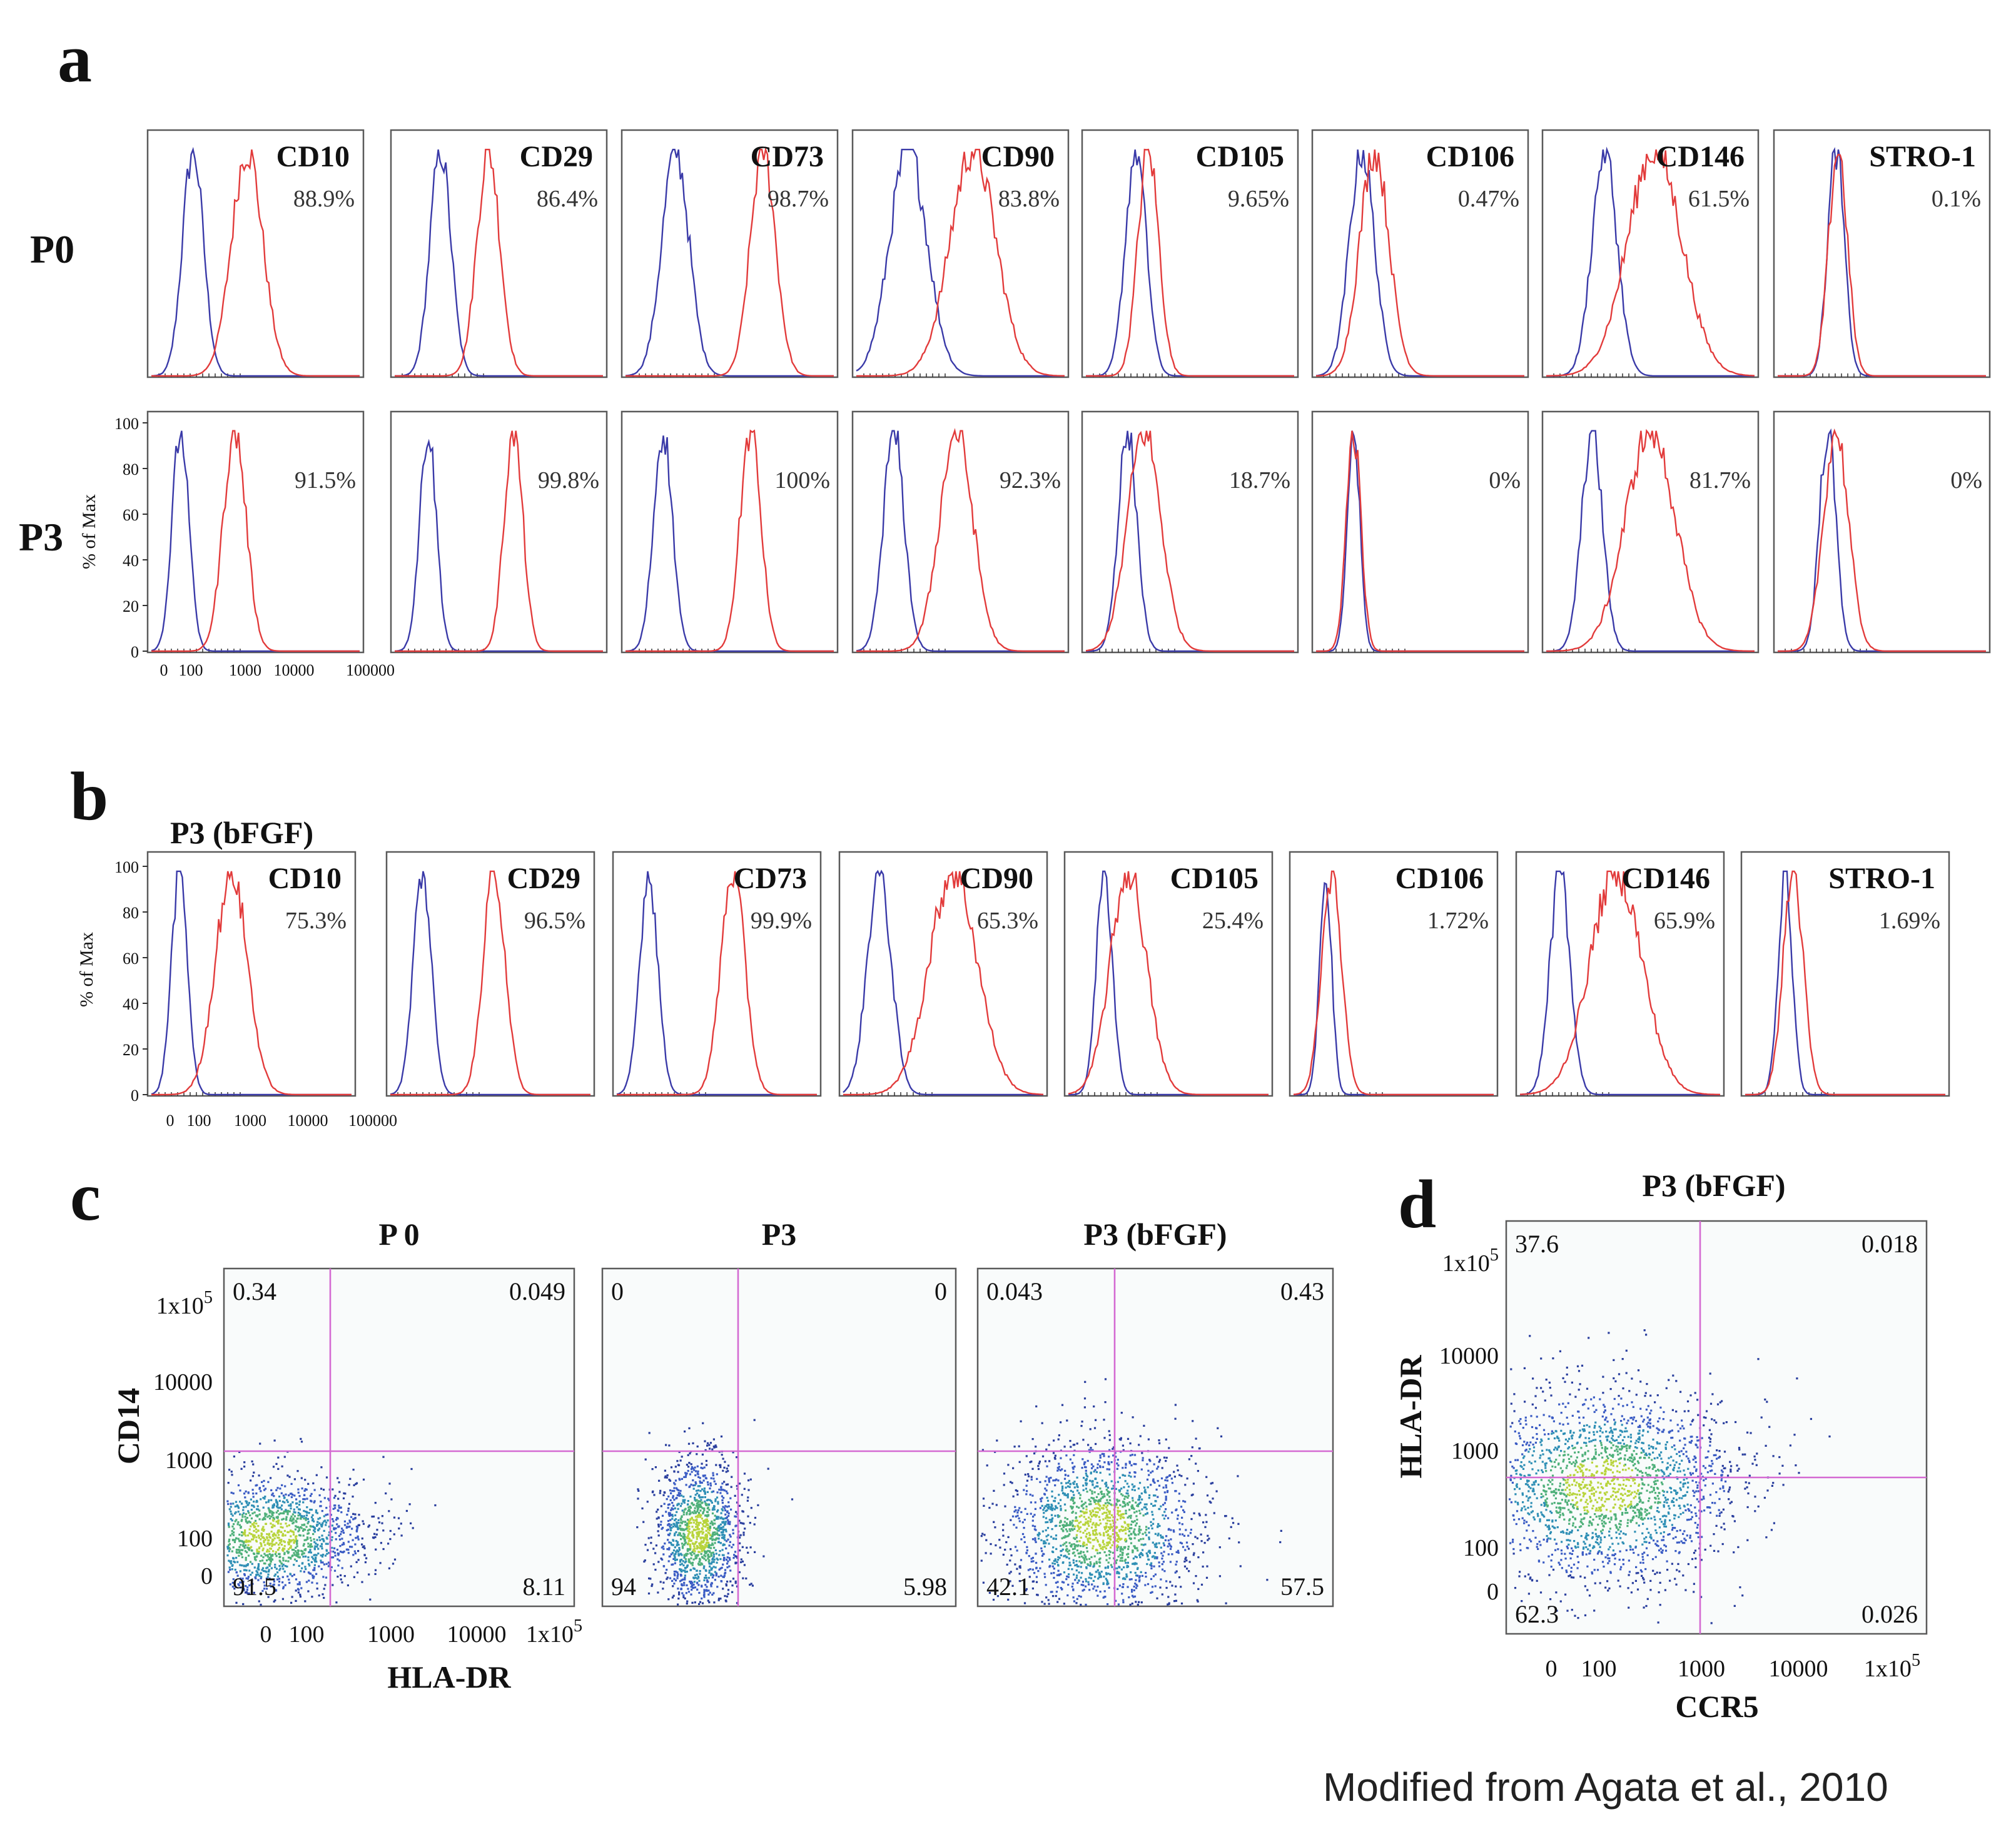  I want to click on histogram-b-stro-1: STRO-11.69%, so click(1845, 974).